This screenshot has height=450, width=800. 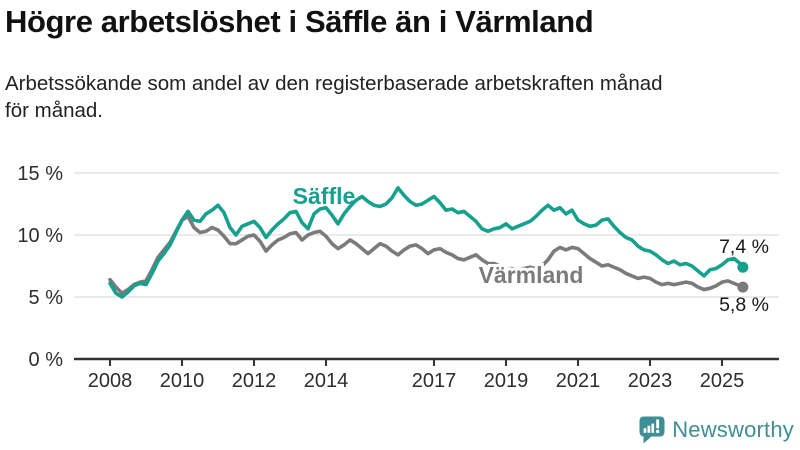 I want to click on y-axis-label: 10 %, so click(x=40, y=236).